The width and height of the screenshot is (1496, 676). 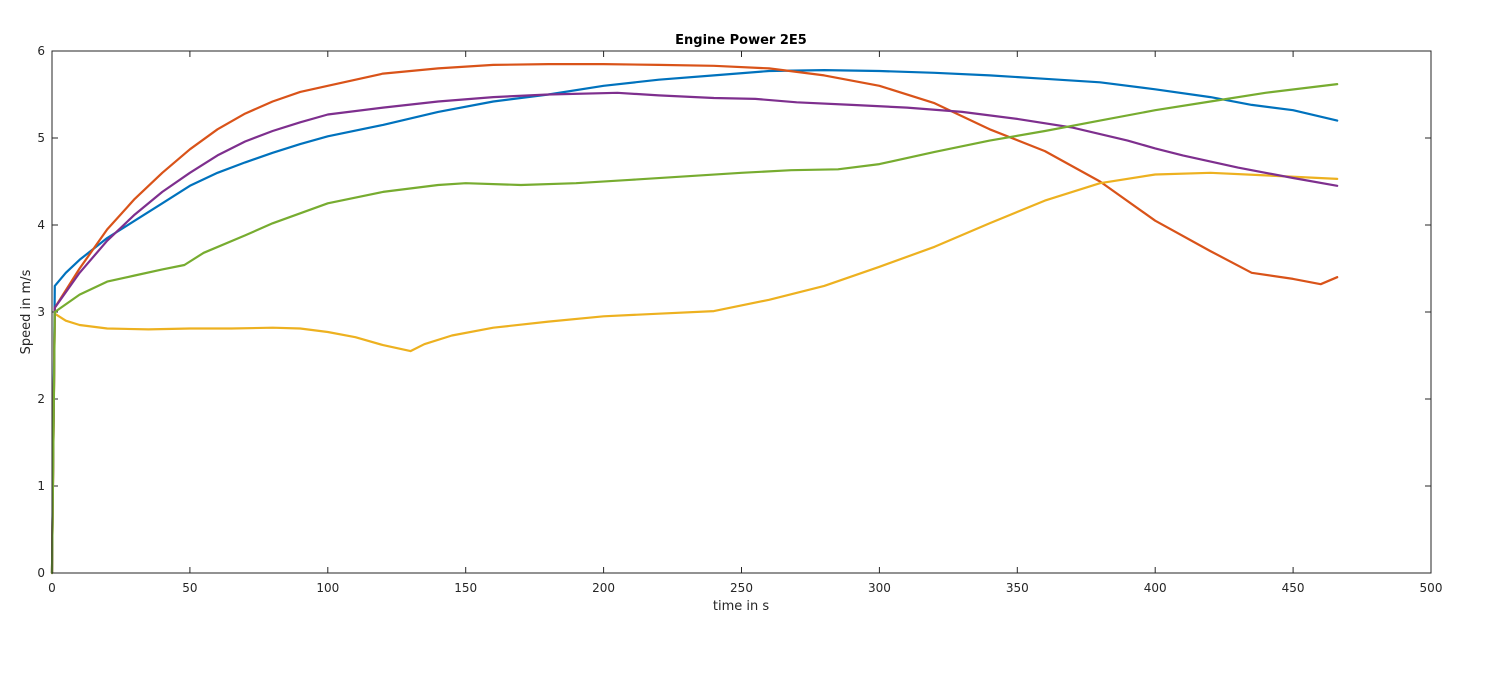 What do you see at coordinates (603, 588) in the screenshot?
I see `x-tick-label-4: 200` at bounding box center [603, 588].